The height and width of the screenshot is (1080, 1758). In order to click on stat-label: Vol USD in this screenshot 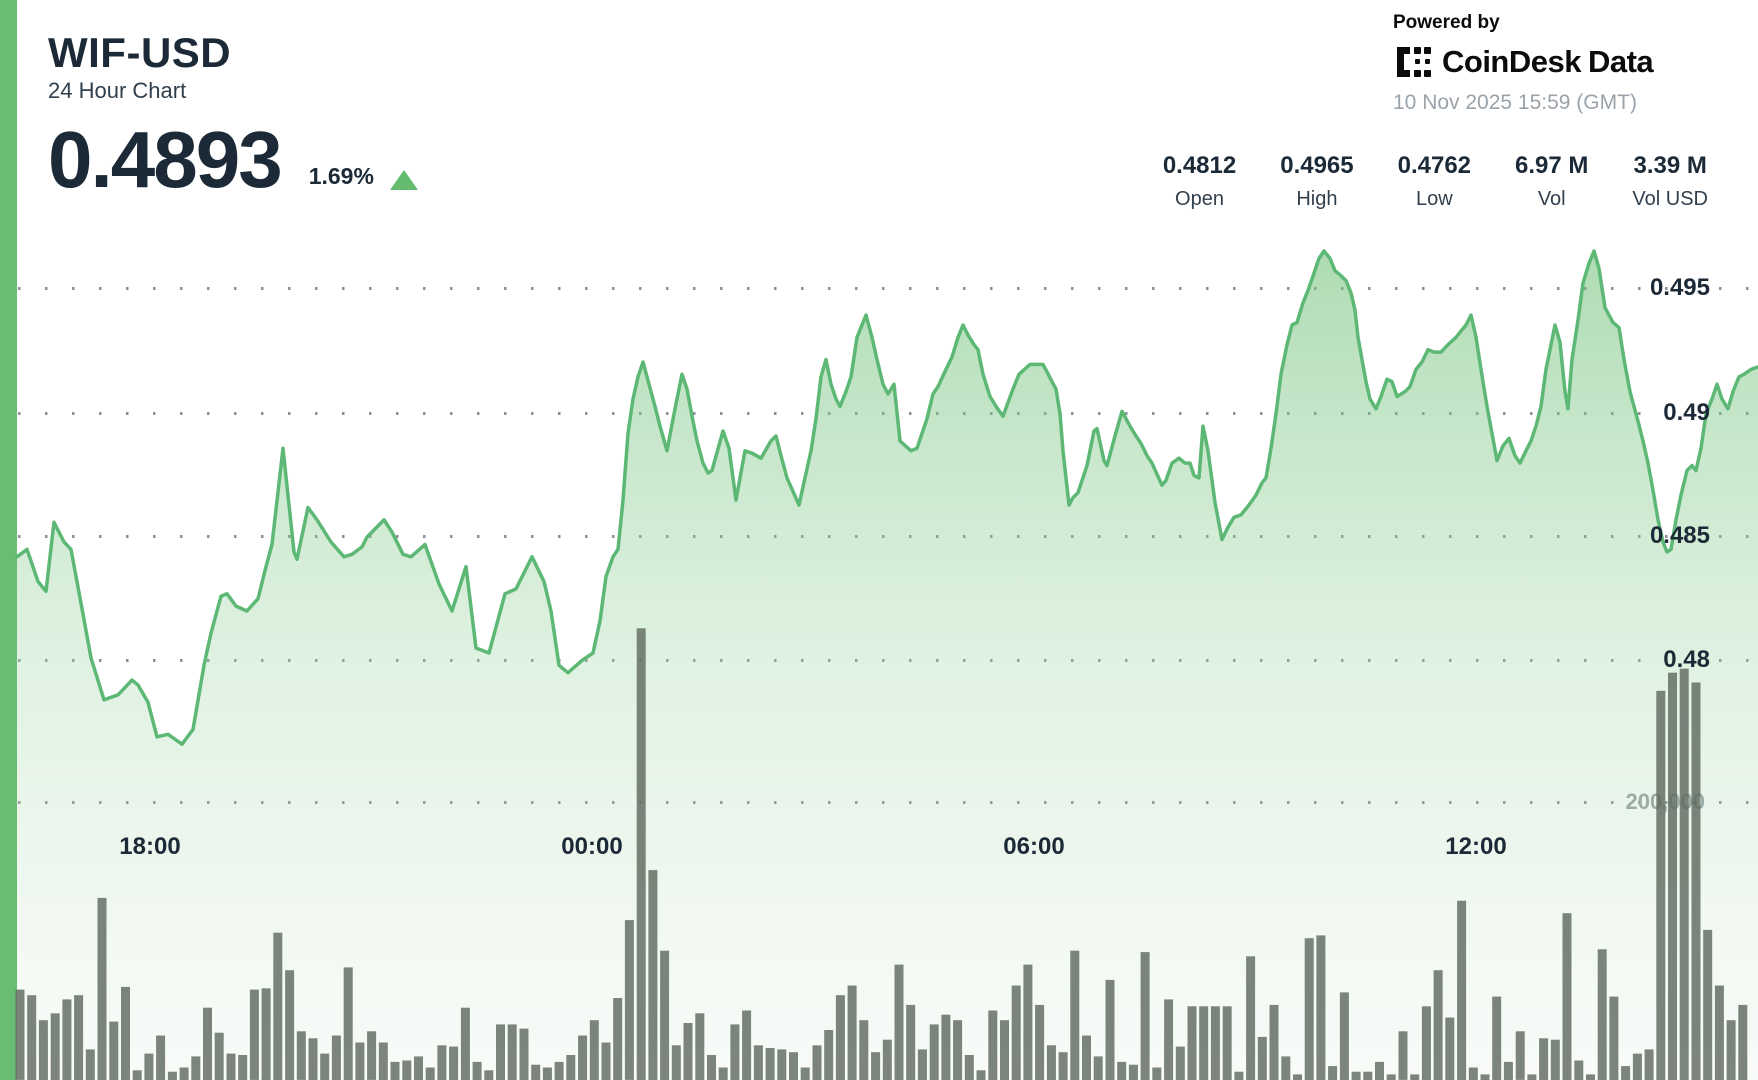, I will do `click(1670, 199)`.